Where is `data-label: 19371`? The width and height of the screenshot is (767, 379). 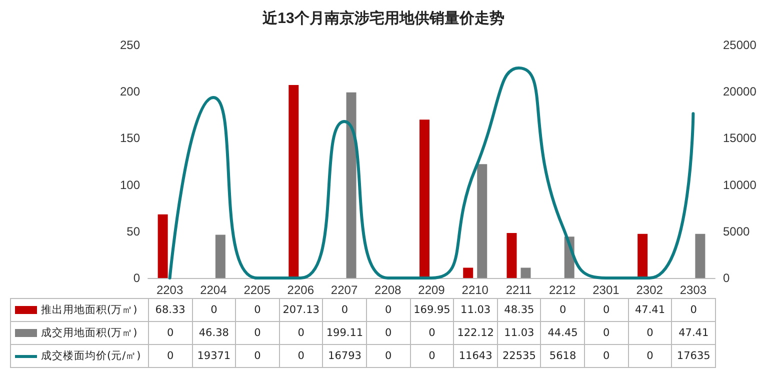 data-label: 19371 is located at coordinates (214, 356).